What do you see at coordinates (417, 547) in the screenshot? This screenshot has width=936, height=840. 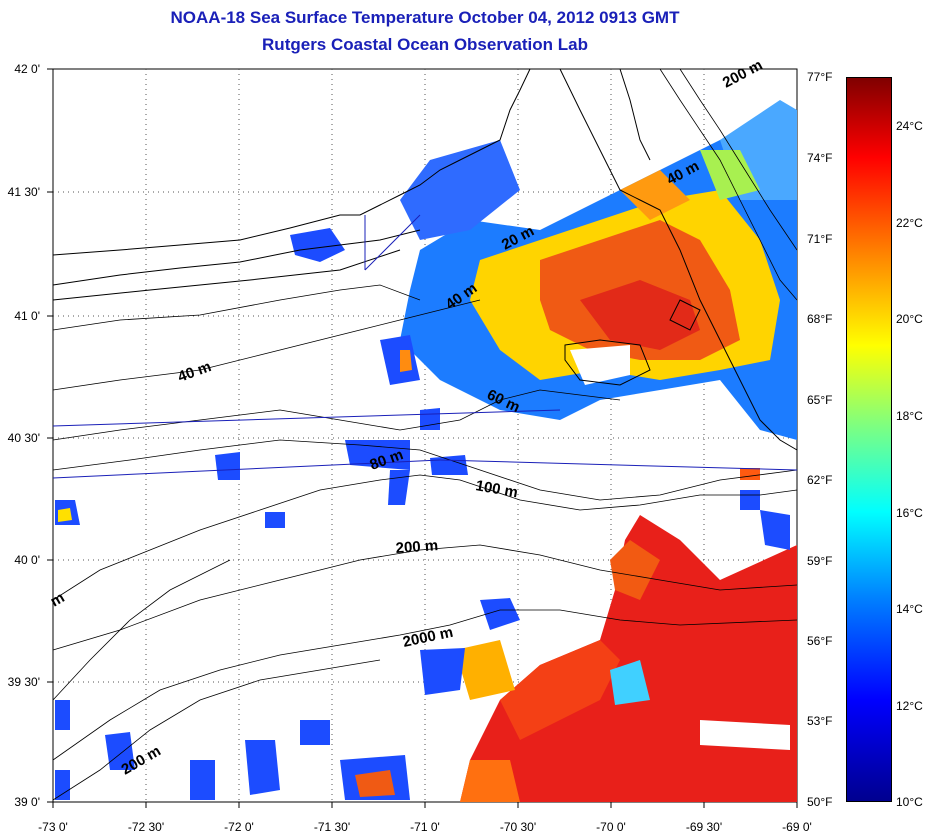 I see `contour-label: 200 m` at bounding box center [417, 547].